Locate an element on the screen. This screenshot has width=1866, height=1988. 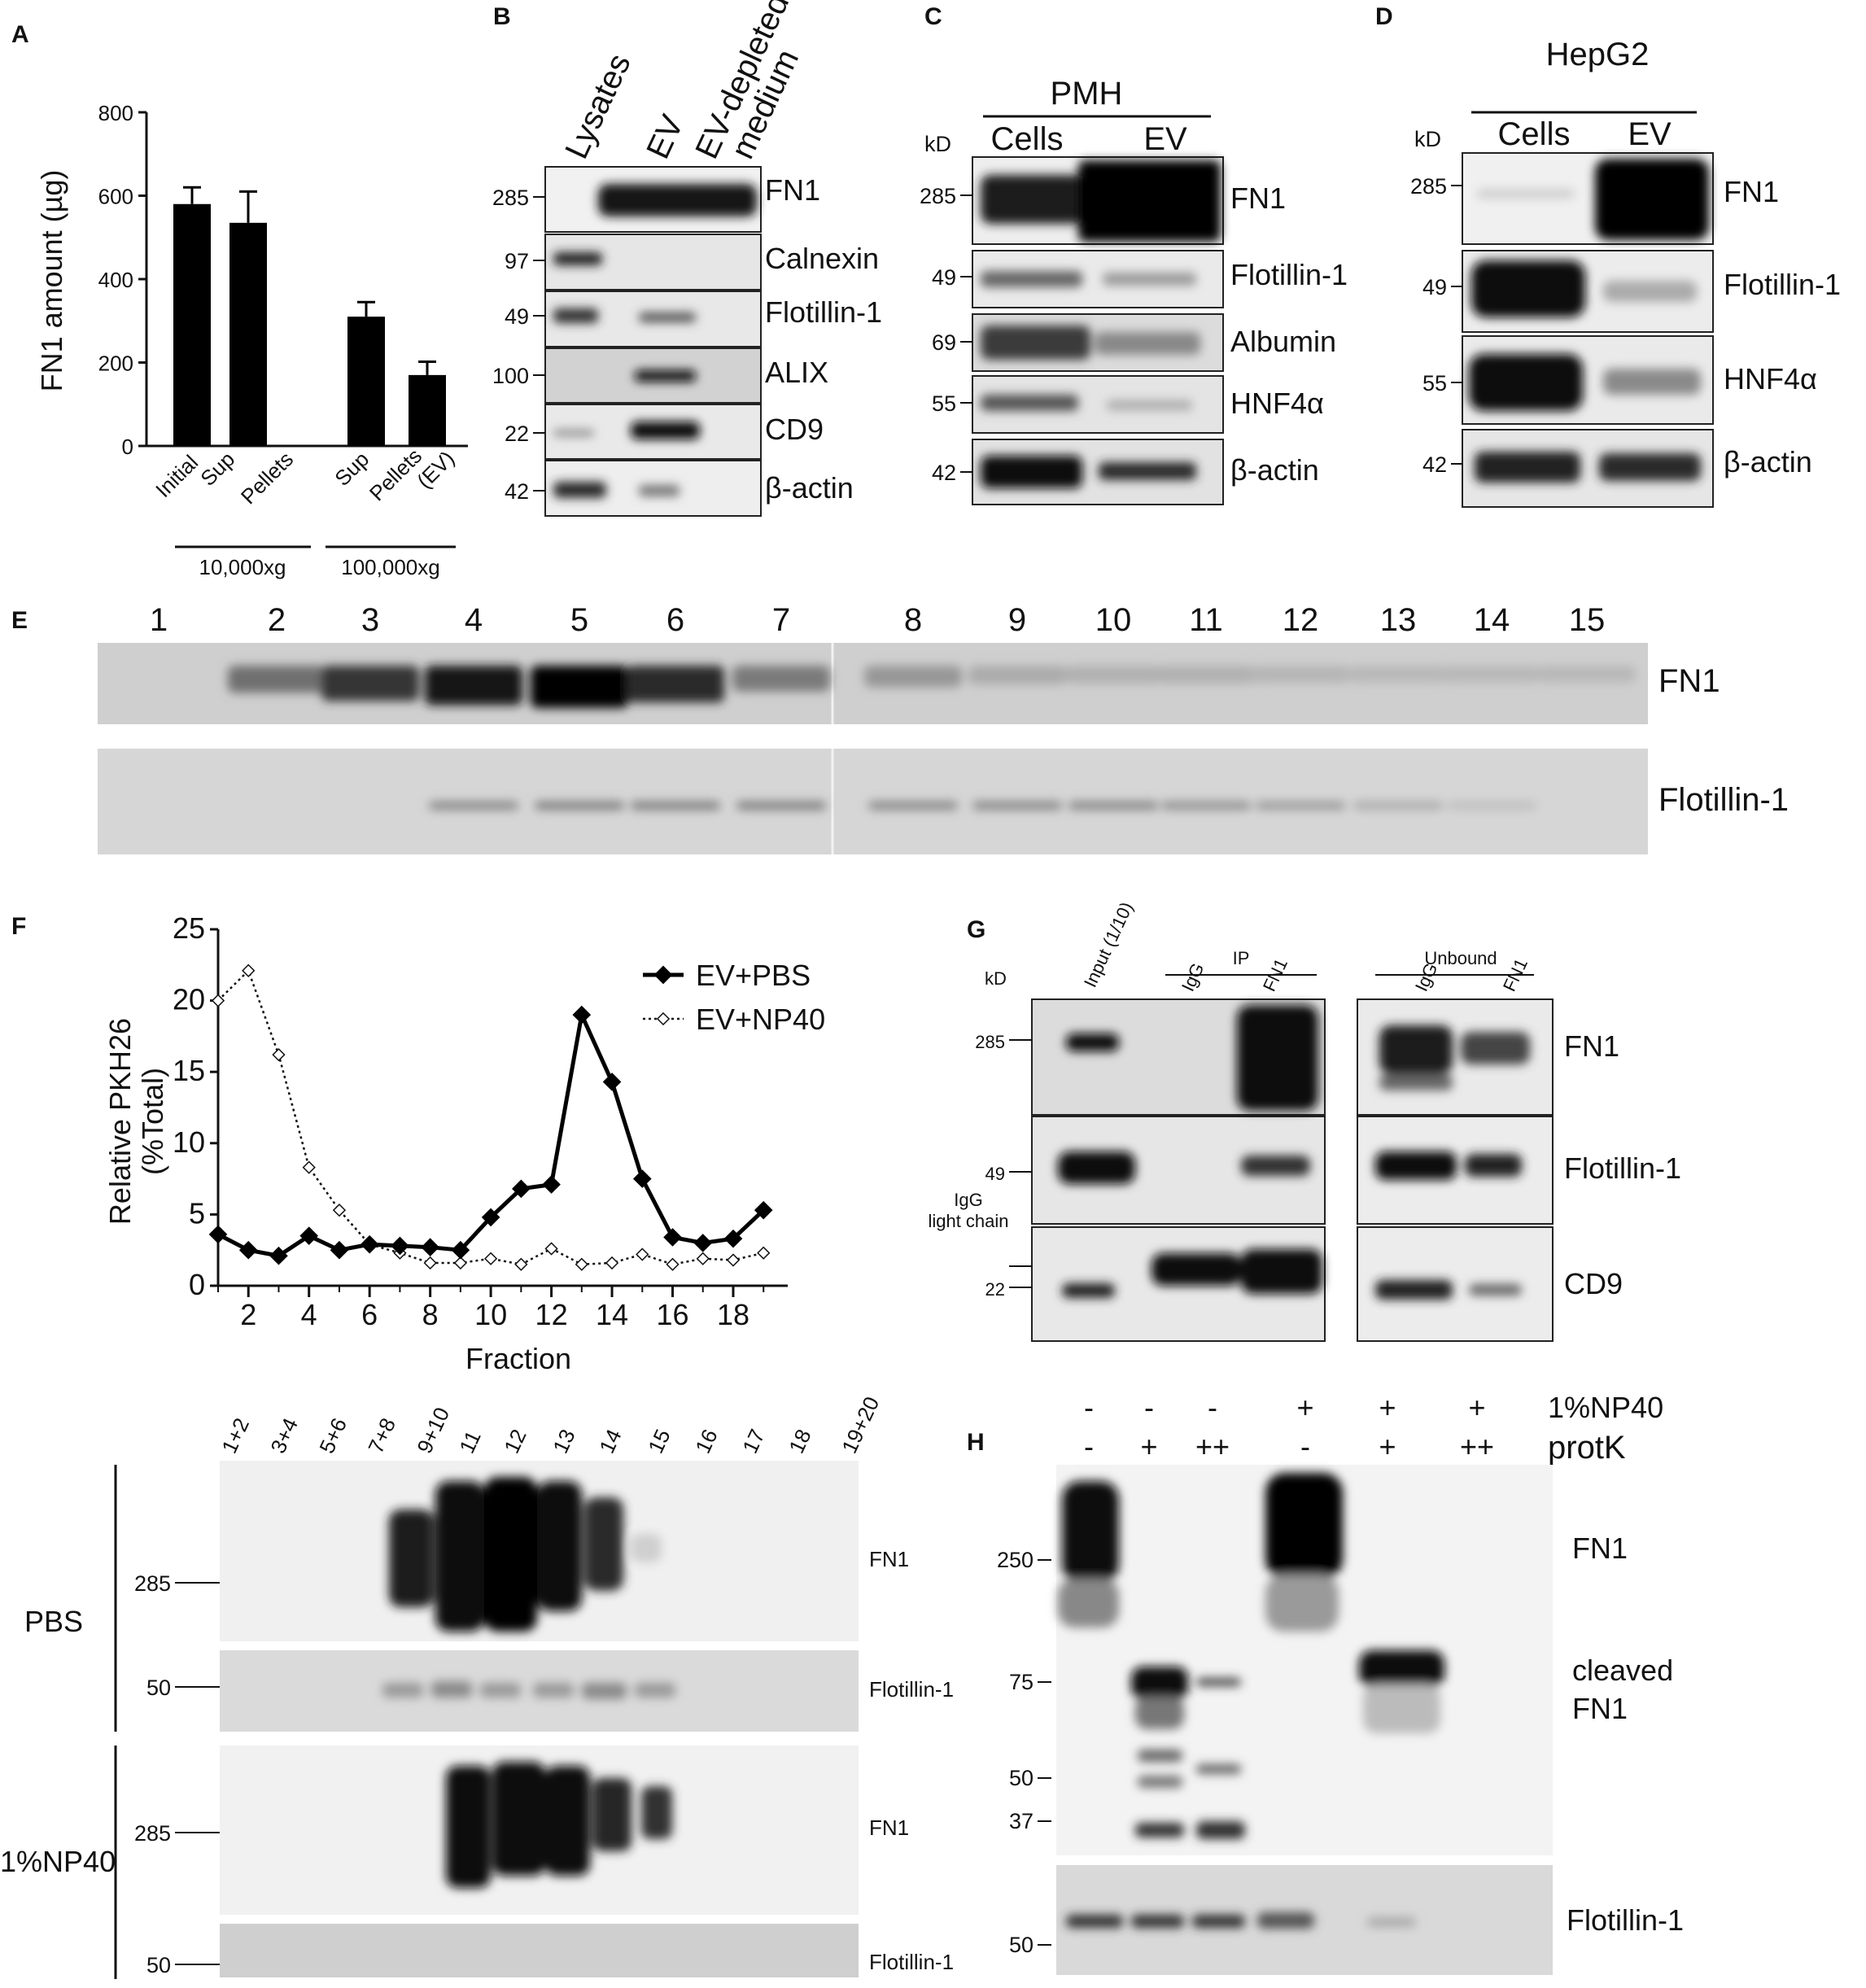
col-cells: Cells is located at coordinates (1027, 139).